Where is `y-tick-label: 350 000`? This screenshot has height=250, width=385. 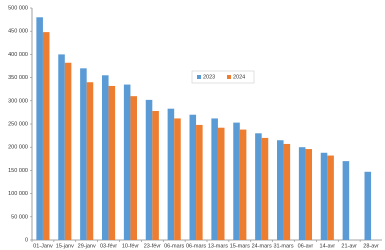
y-tick-label: 350 000 is located at coordinates (18, 78).